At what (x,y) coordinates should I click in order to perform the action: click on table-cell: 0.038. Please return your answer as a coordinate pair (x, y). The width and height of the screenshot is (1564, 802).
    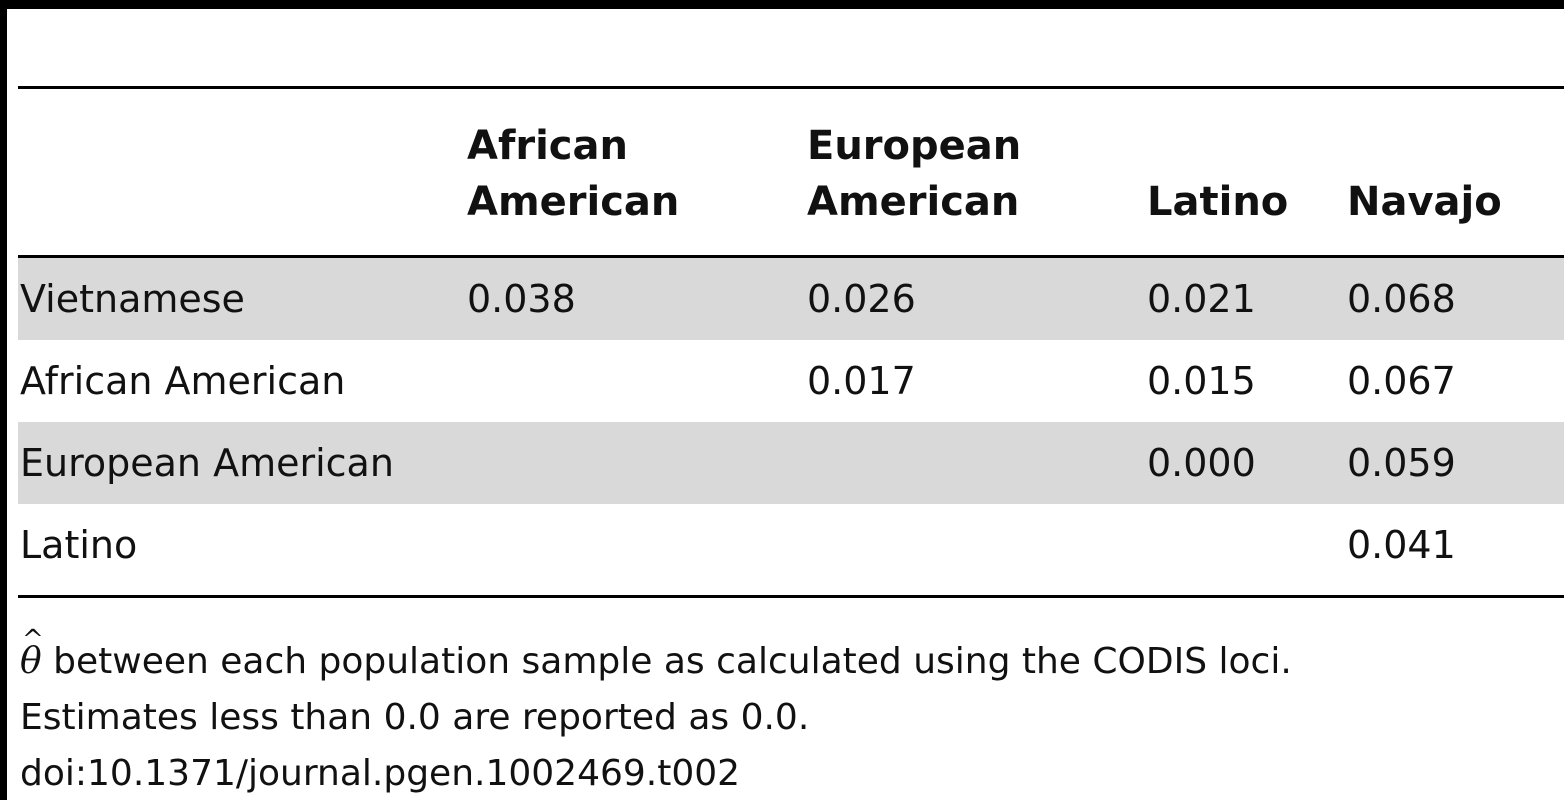
    Looking at the image, I should click on (521, 299).